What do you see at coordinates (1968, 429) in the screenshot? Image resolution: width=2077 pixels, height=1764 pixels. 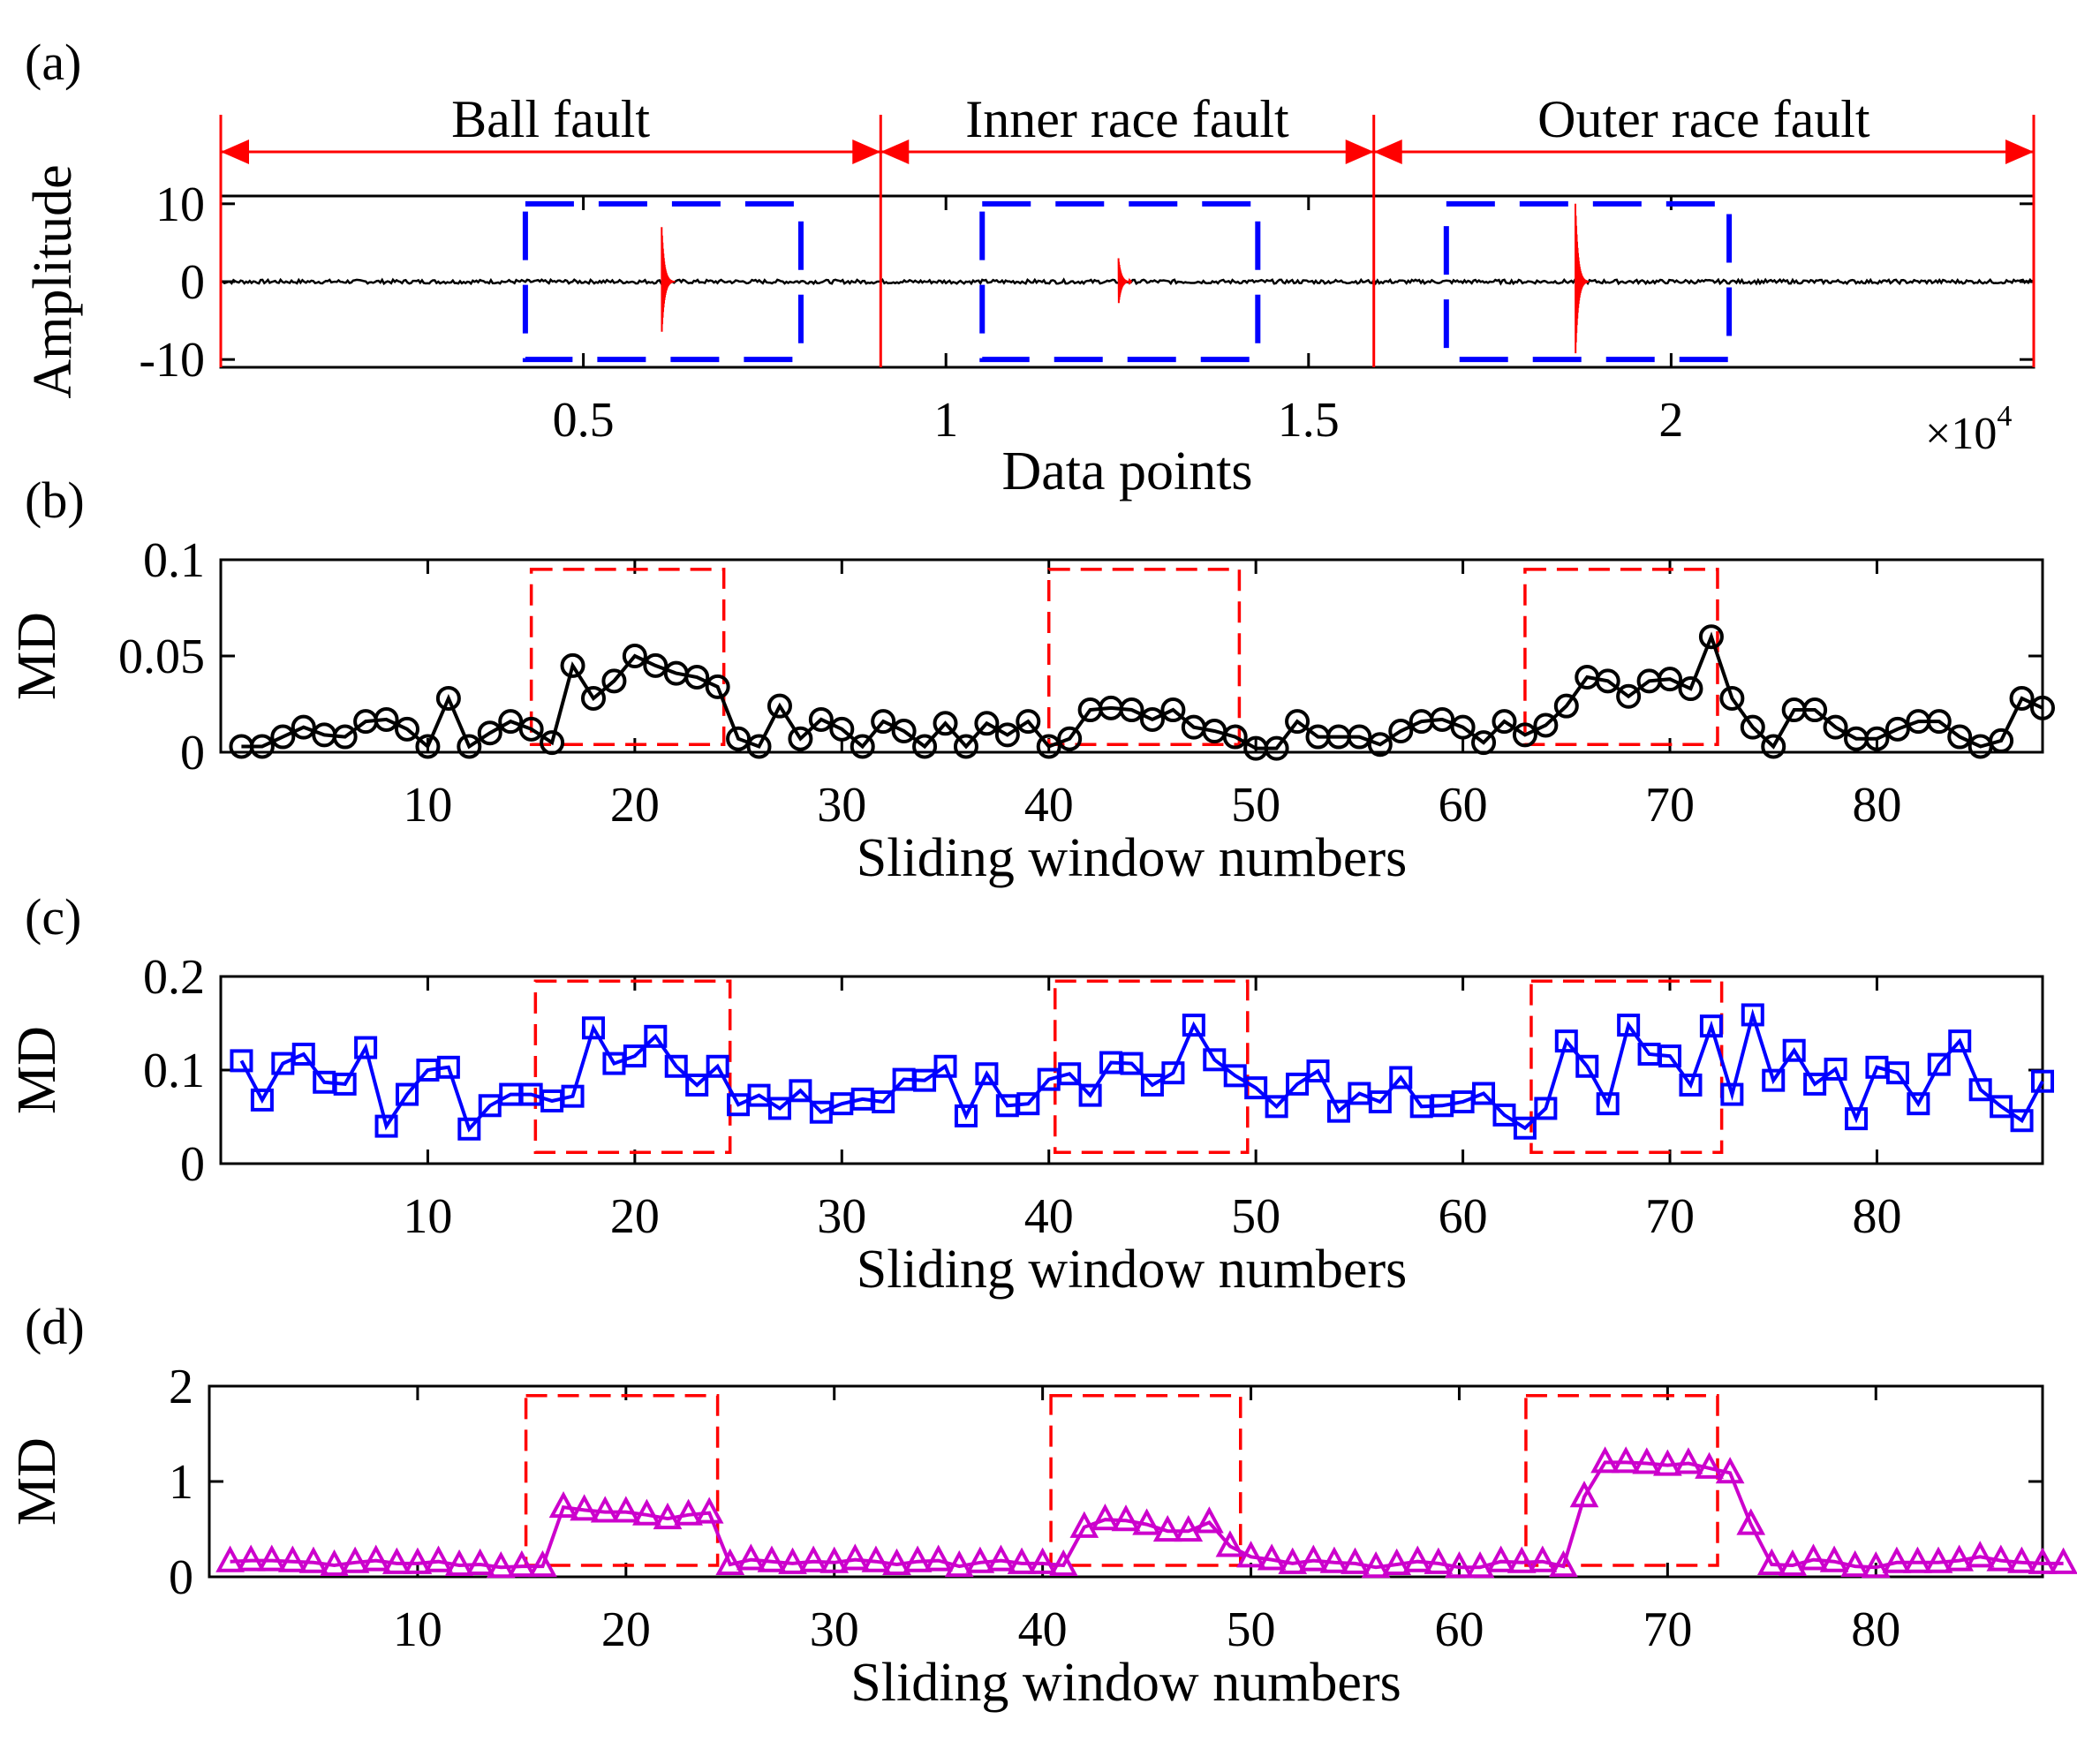 I see `x-axis-multiplier: ×10⁴` at bounding box center [1968, 429].